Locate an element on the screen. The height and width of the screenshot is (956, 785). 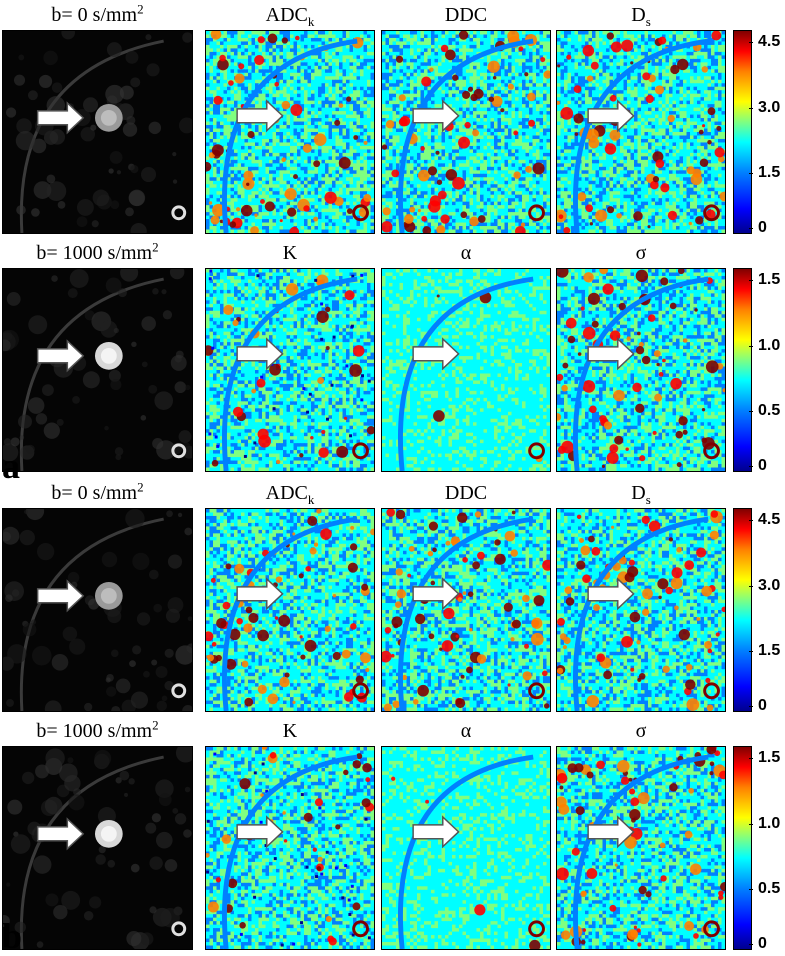
panel-group-label-b: b is located at coordinates (12, 936).